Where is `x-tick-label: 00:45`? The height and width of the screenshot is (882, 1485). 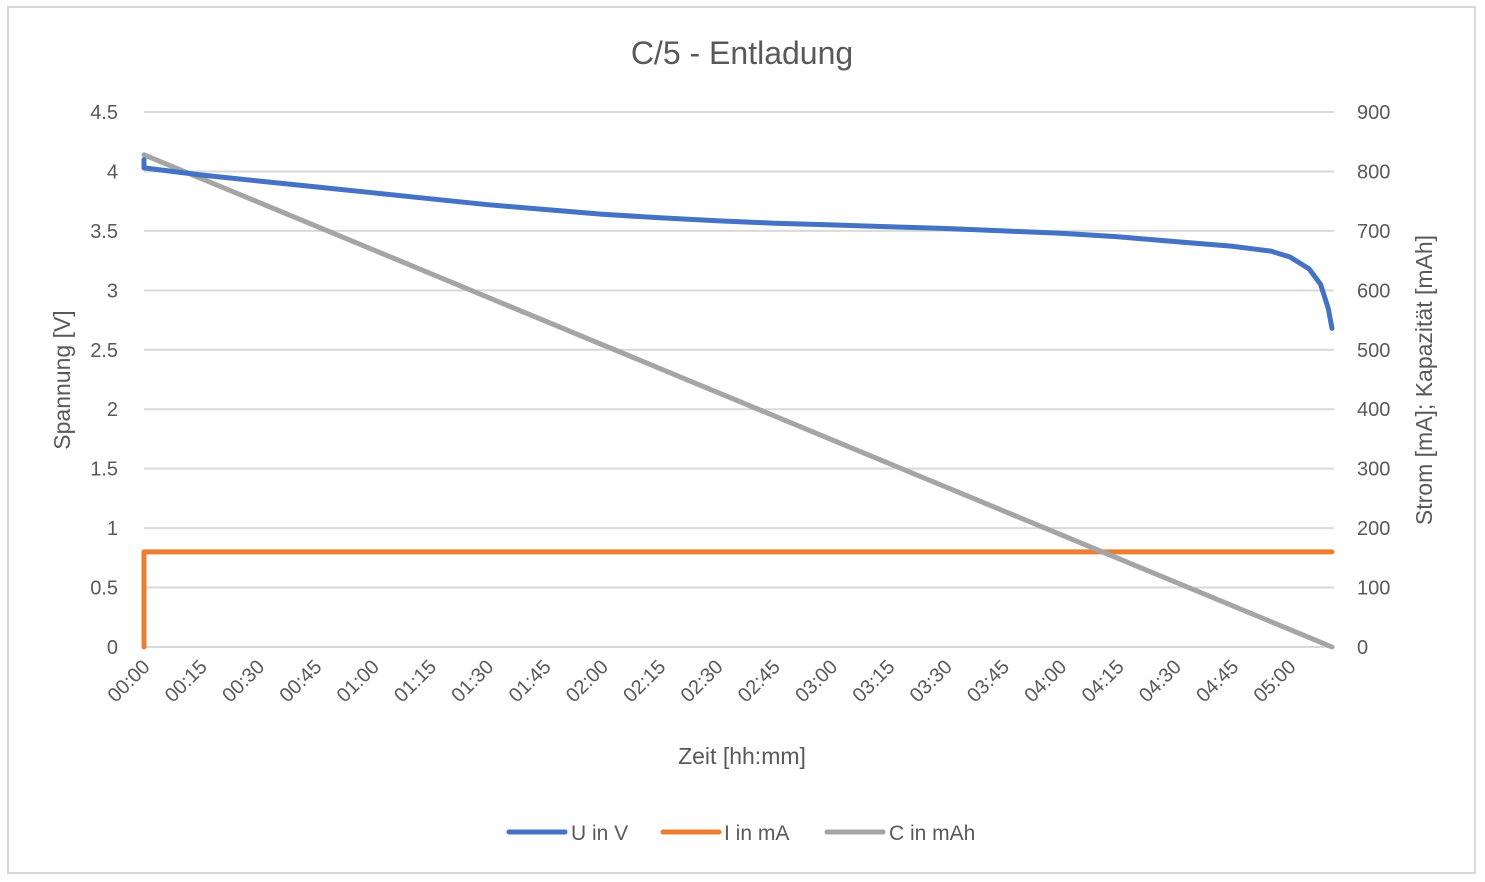 x-tick-label: 00:45 is located at coordinates (300, 681).